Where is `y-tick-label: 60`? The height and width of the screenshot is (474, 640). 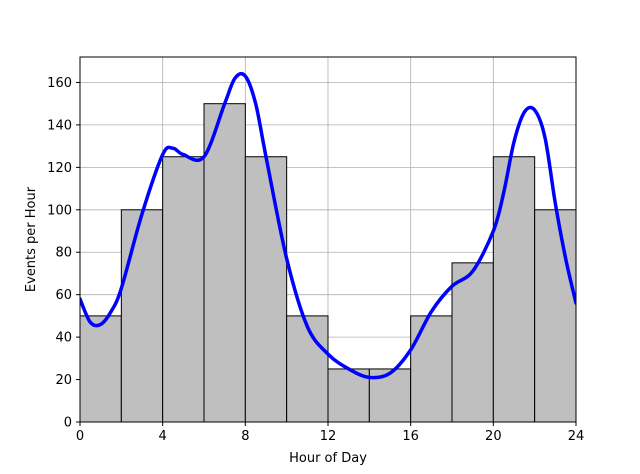
y-tick-label: 60 is located at coordinates (63, 295).